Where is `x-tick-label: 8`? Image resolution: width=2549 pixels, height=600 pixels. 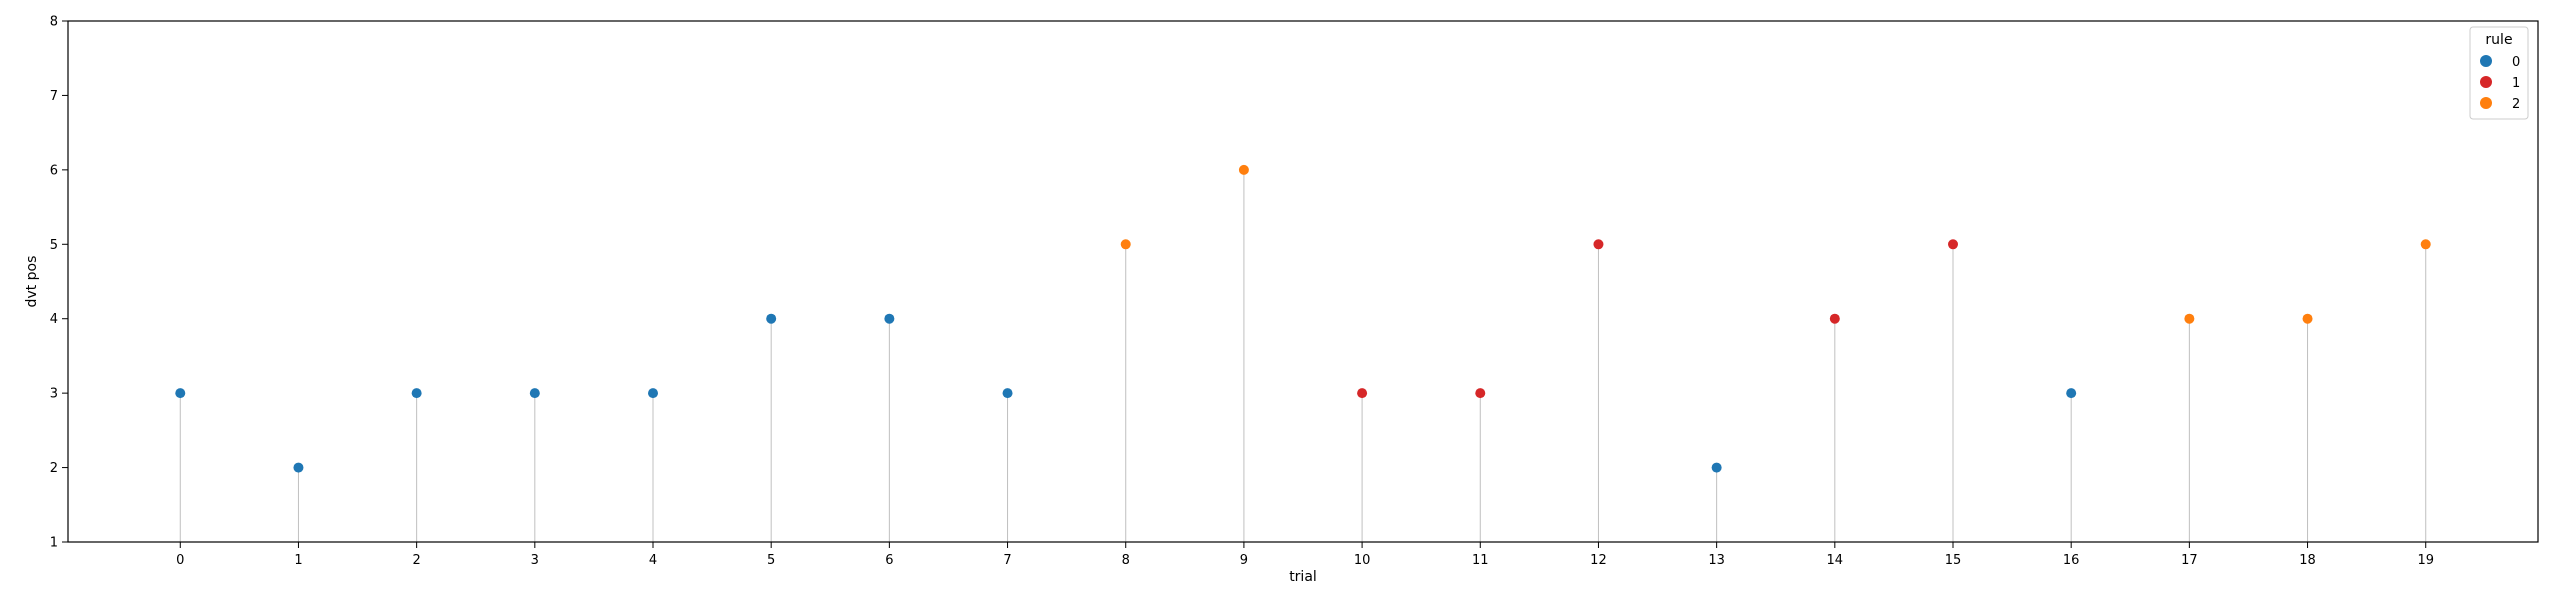
x-tick-label: 8 is located at coordinates (1126, 560).